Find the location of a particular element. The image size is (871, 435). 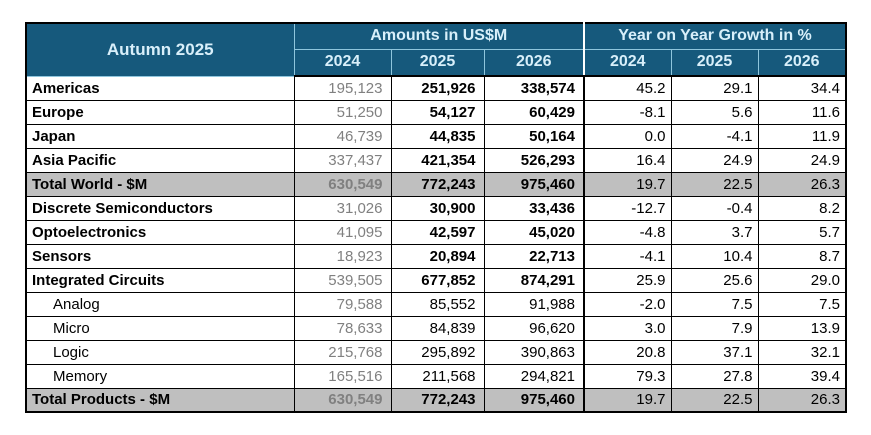

amount-2024-cell: 31,026 is located at coordinates (342, 208).